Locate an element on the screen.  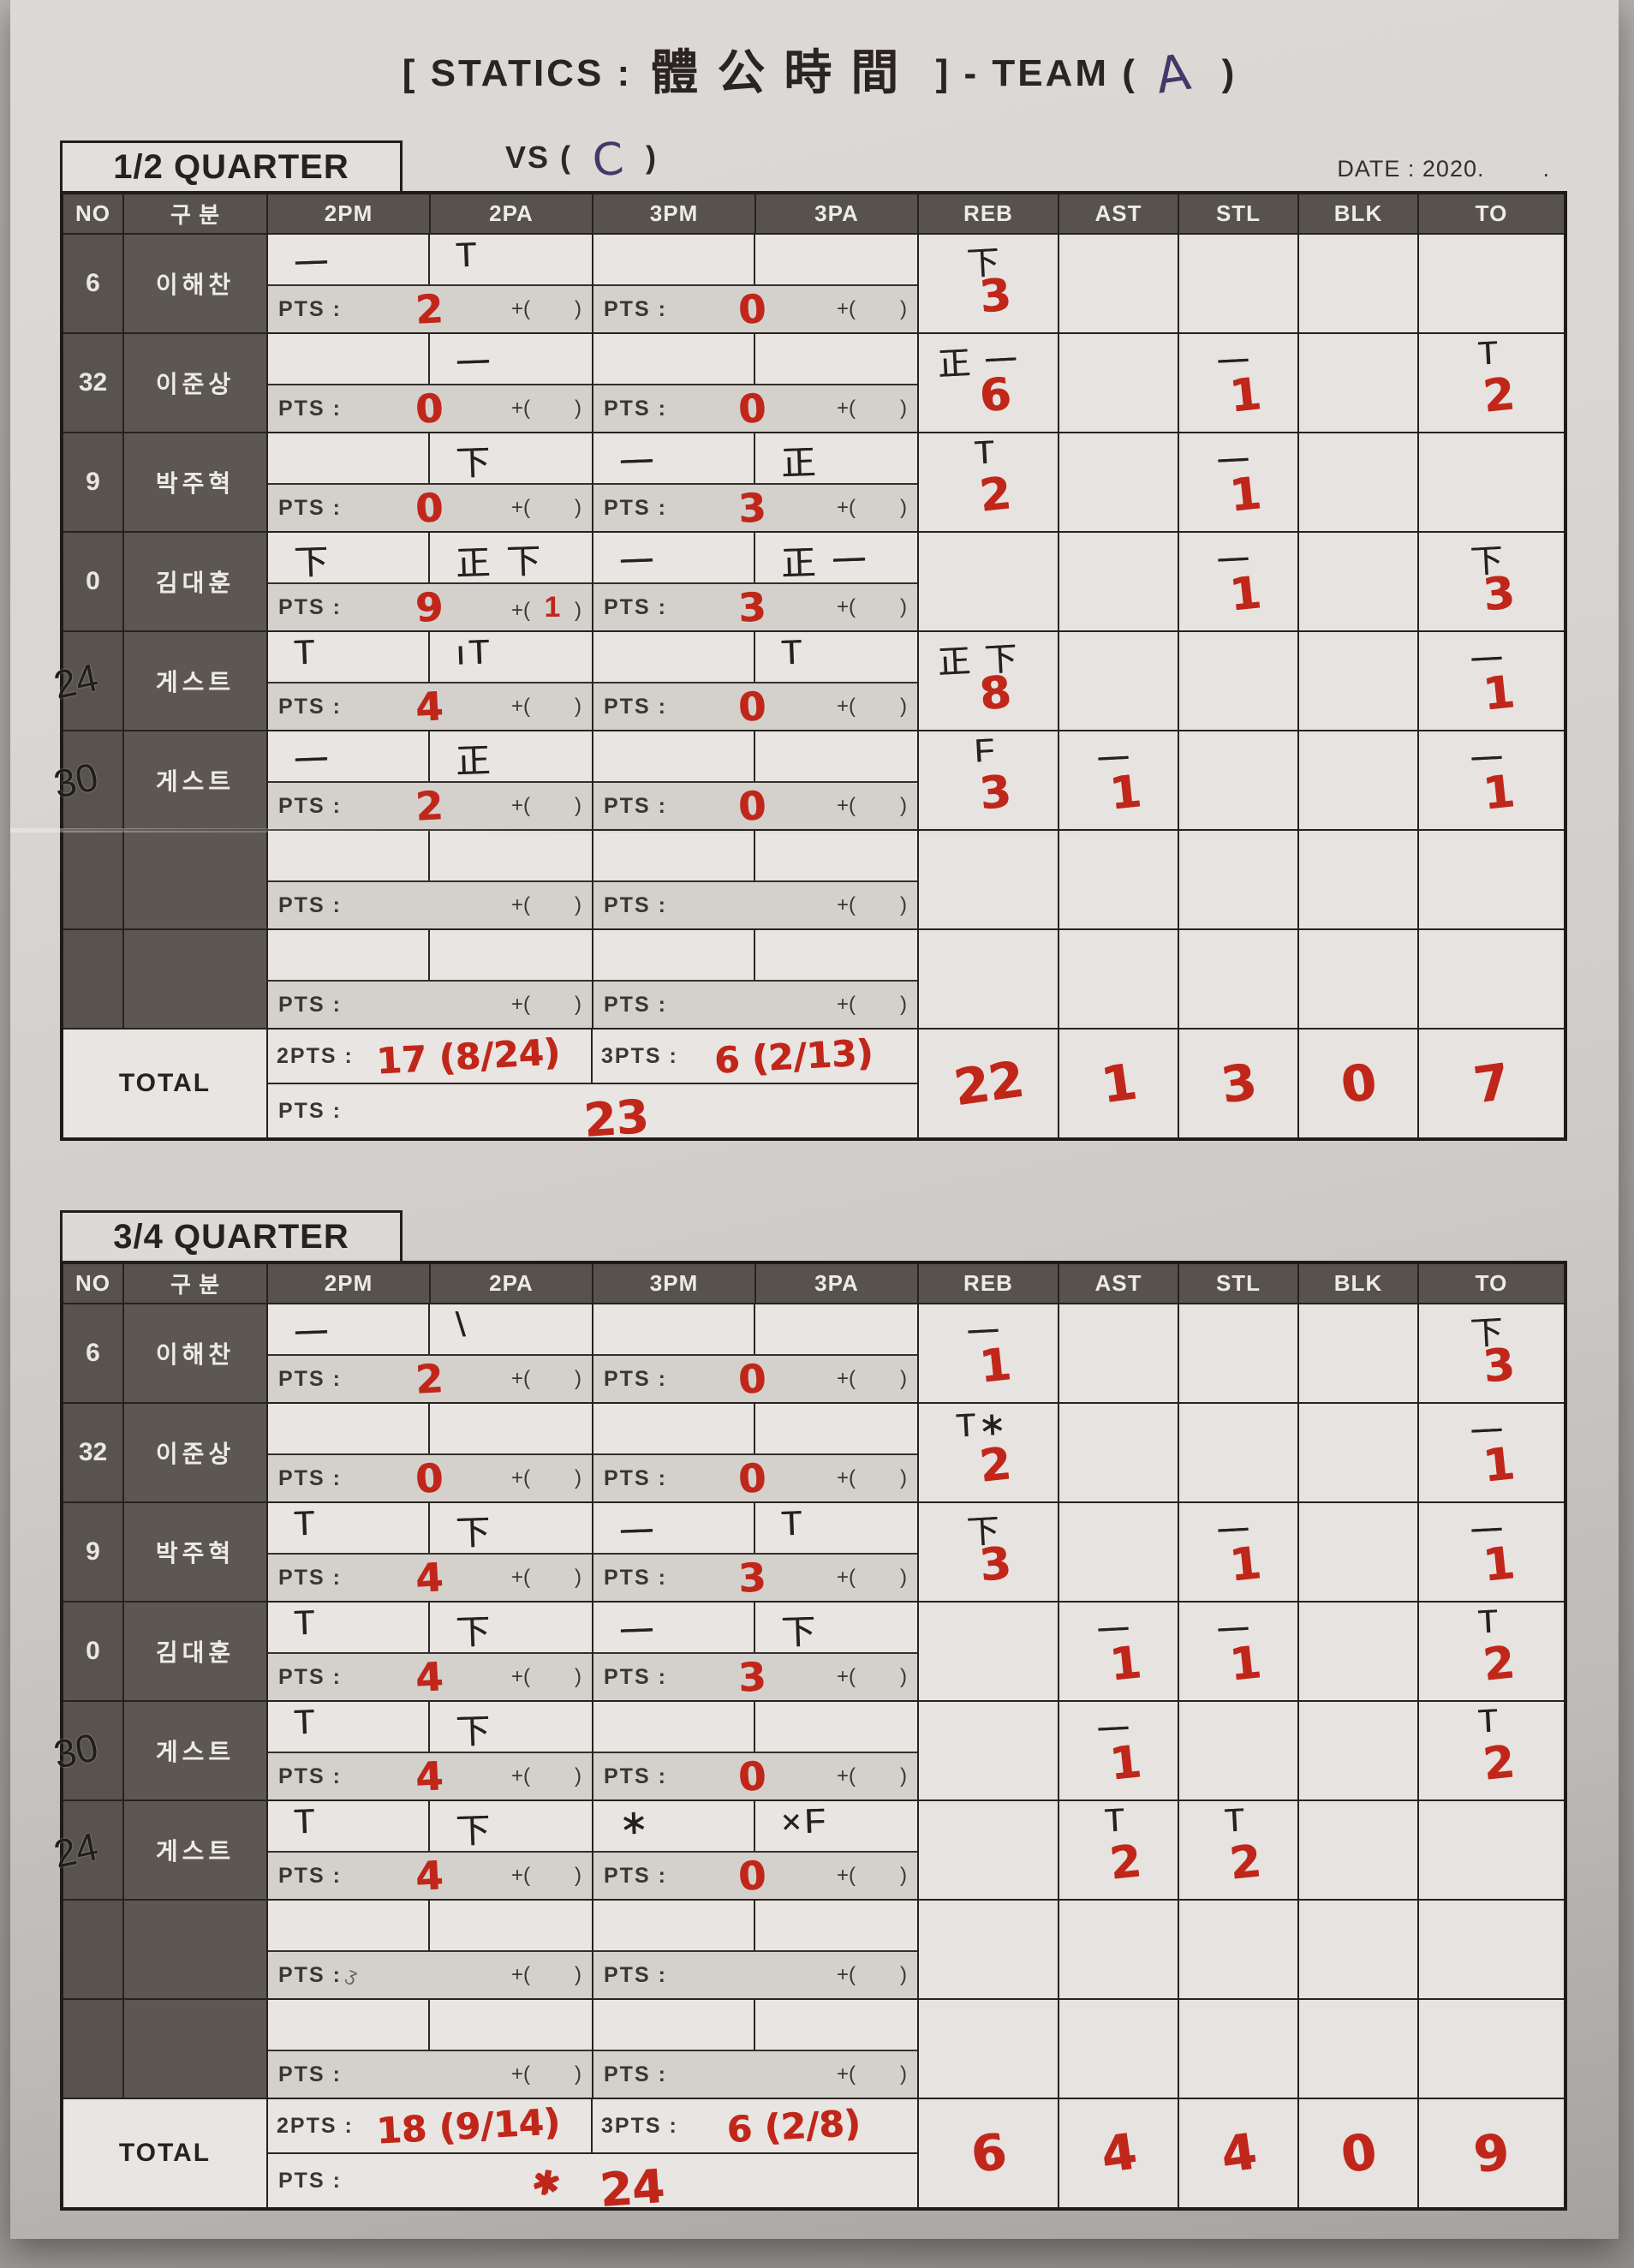
2pa-tally: 下 is located at coordinates (475, 1533).